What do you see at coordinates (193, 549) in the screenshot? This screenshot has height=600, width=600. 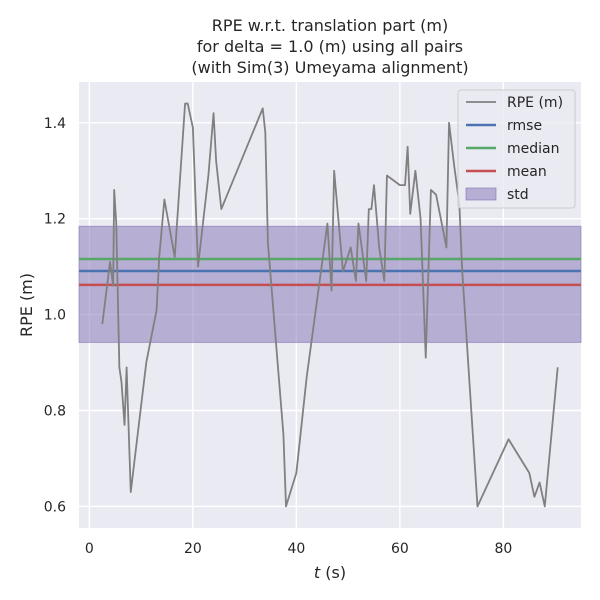 I see `x-tick-label-1: 20` at bounding box center [193, 549].